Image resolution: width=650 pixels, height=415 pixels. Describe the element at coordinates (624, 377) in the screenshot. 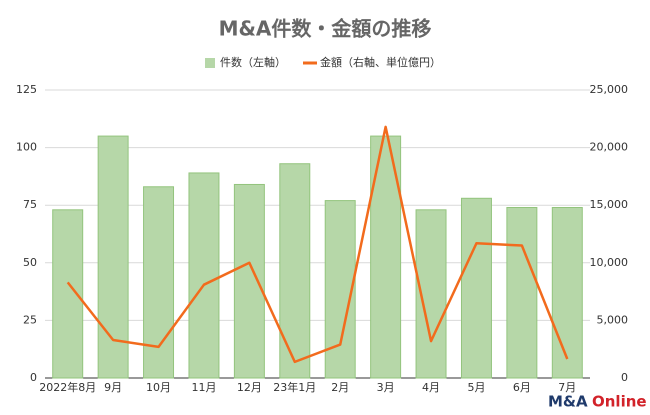

I see `y2-tick-label: 0` at that location.